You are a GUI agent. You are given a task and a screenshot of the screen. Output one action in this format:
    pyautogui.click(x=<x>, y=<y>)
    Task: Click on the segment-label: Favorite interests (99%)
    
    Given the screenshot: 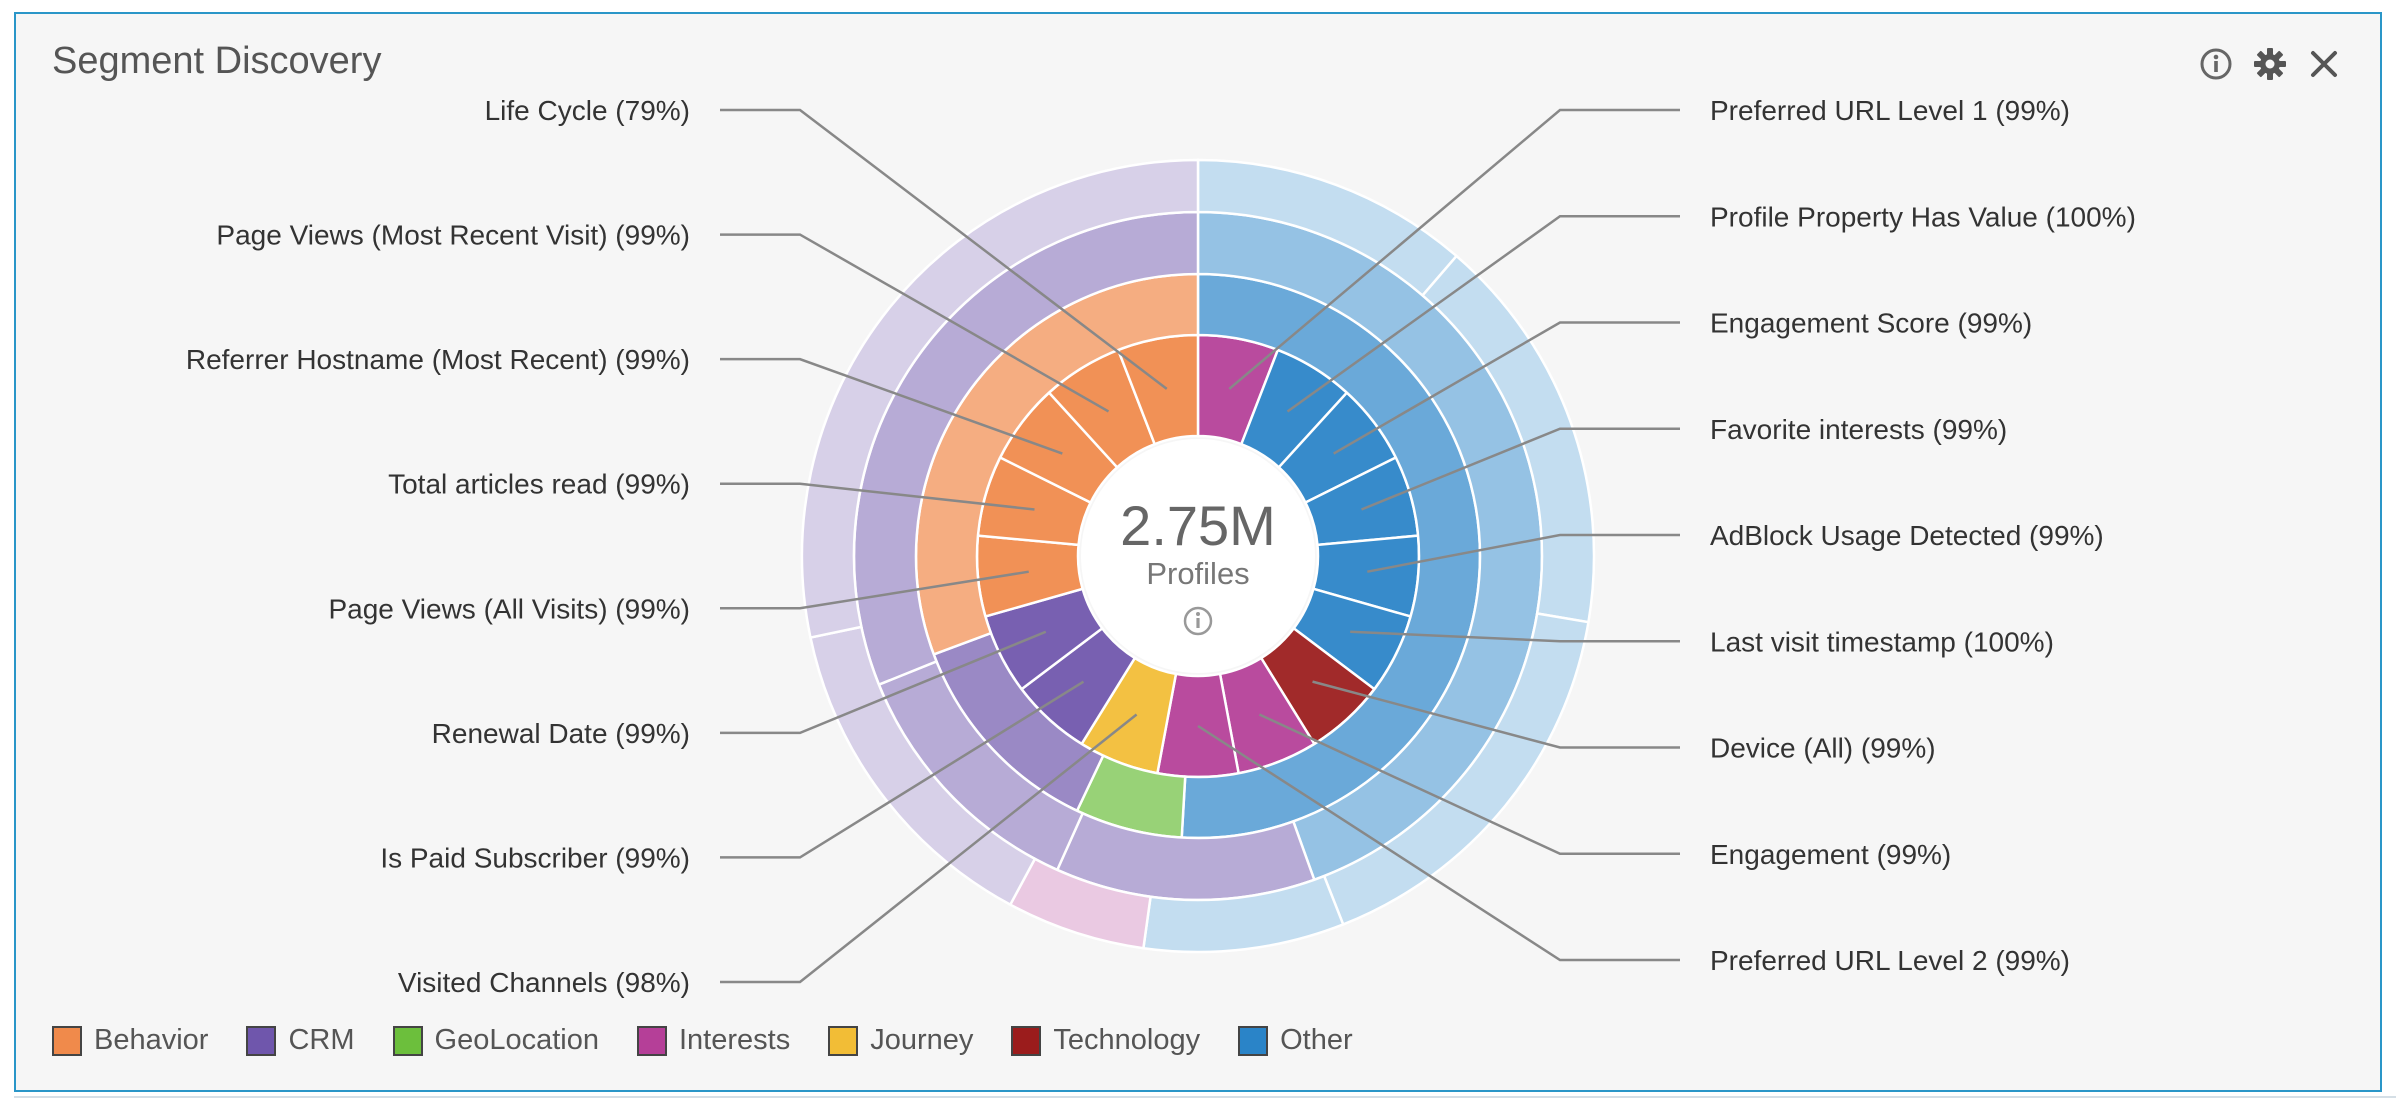 What is the action you would take?
    pyautogui.click(x=1858, y=429)
    